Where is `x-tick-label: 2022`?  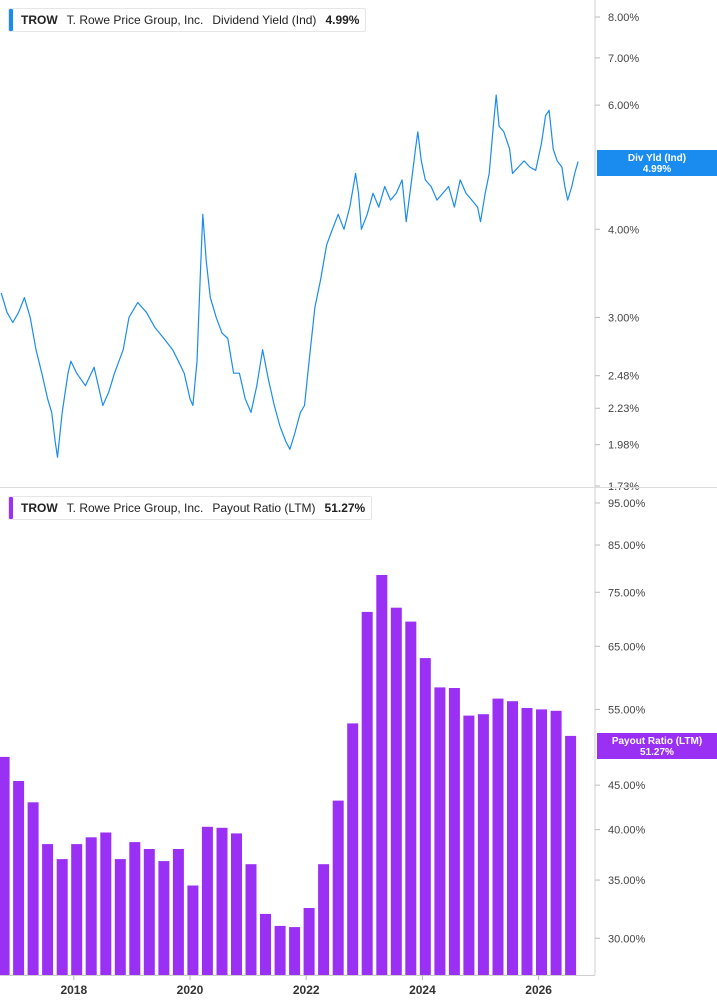
x-tick-label: 2022 is located at coordinates (306, 990).